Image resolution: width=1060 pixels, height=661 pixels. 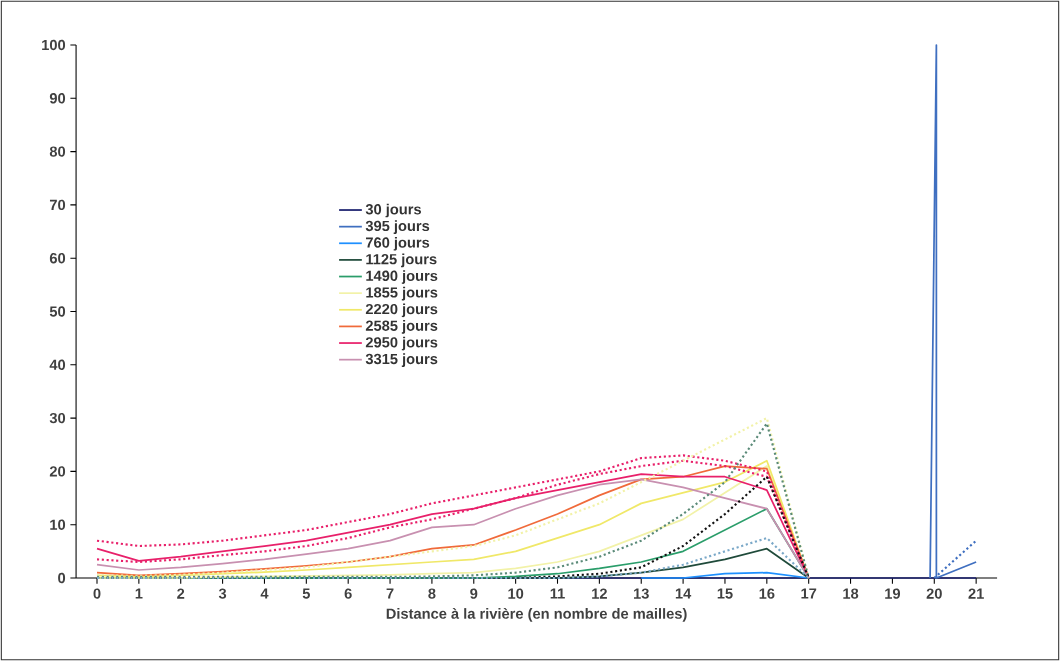 What do you see at coordinates (57, 418) in the screenshot?
I see `y-tick-label: 30` at bounding box center [57, 418].